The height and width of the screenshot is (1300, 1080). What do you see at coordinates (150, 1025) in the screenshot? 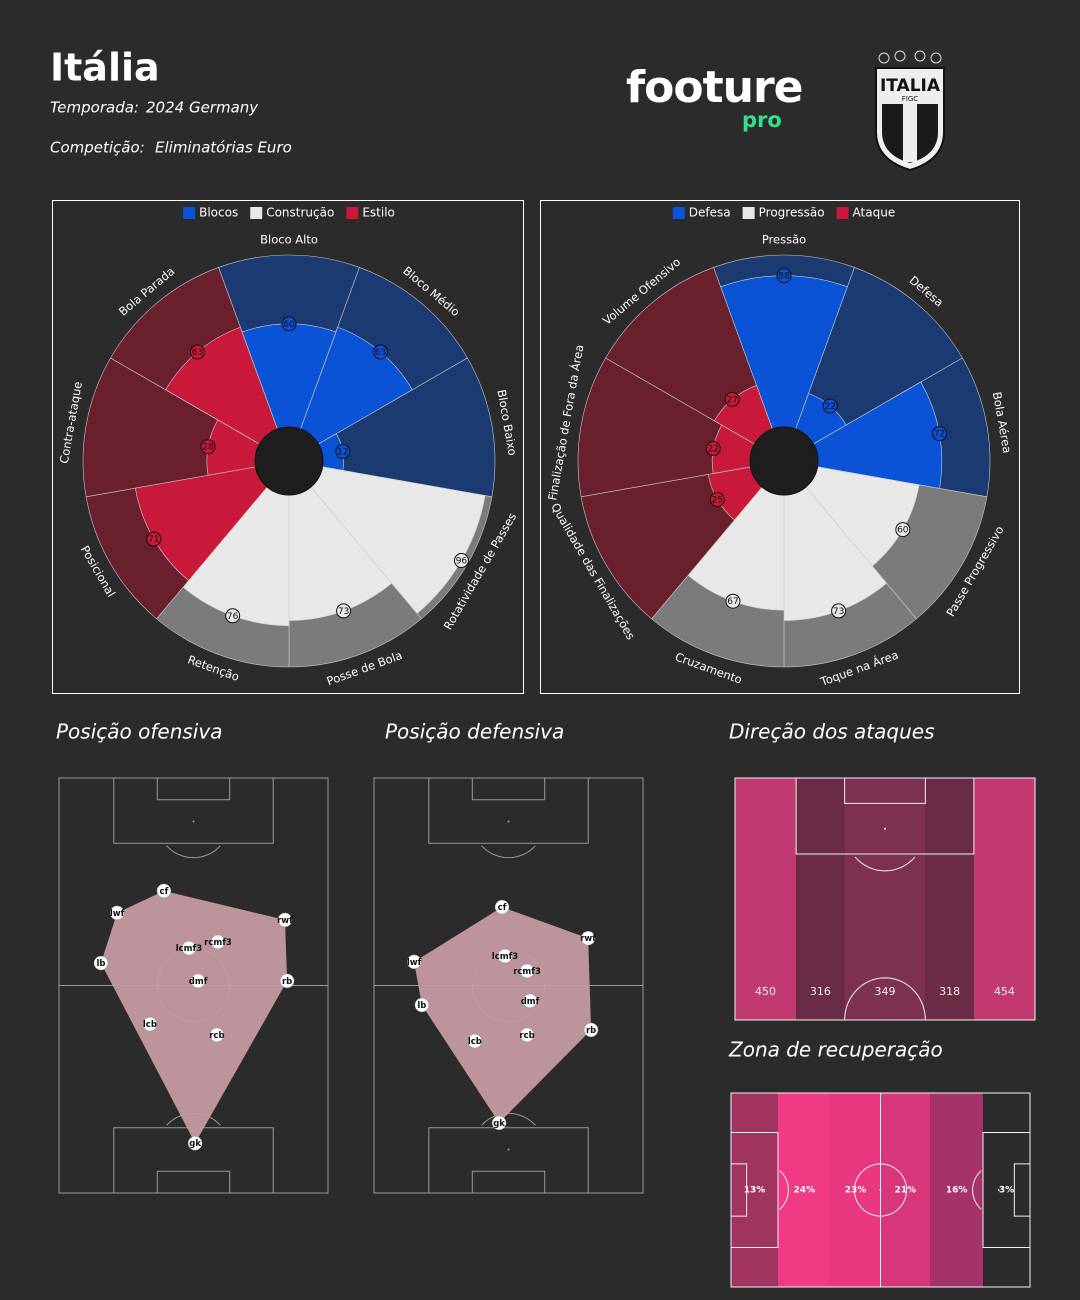
I see `player-label: lcb` at bounding box center [150, 1025].